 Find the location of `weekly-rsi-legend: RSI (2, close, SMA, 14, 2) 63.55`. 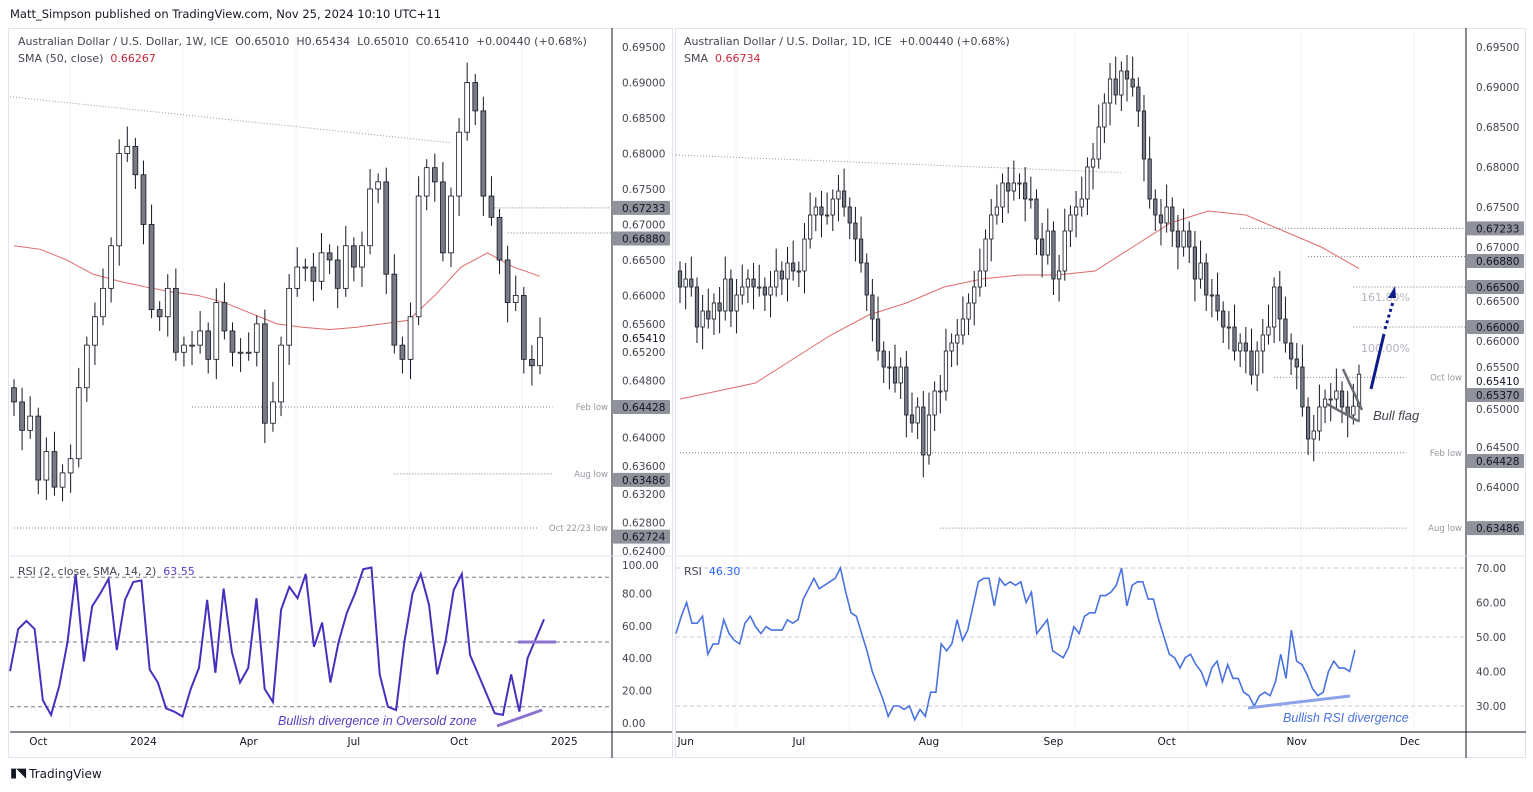

weekly-rsi-legend: RSI (2, close, SMA, 14, 2) 63.55 is located at coordinates (106, 571).